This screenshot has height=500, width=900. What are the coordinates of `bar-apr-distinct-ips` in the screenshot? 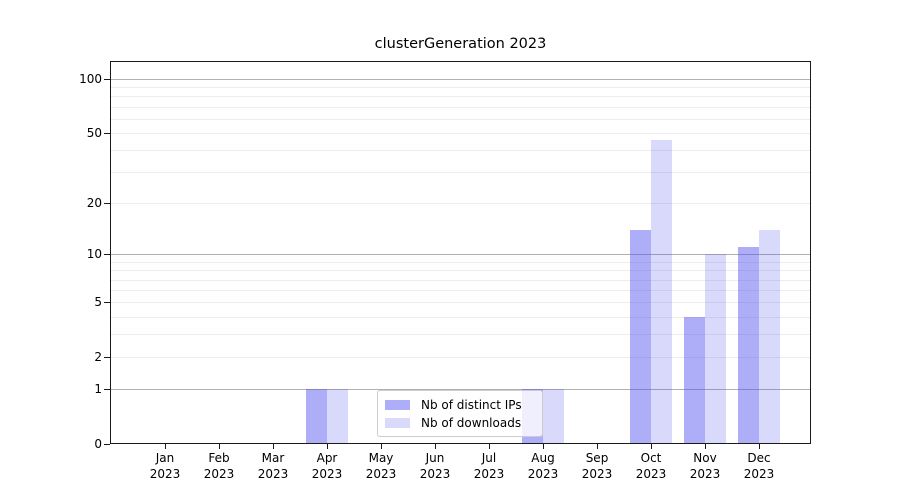 It's located at (316, 416).